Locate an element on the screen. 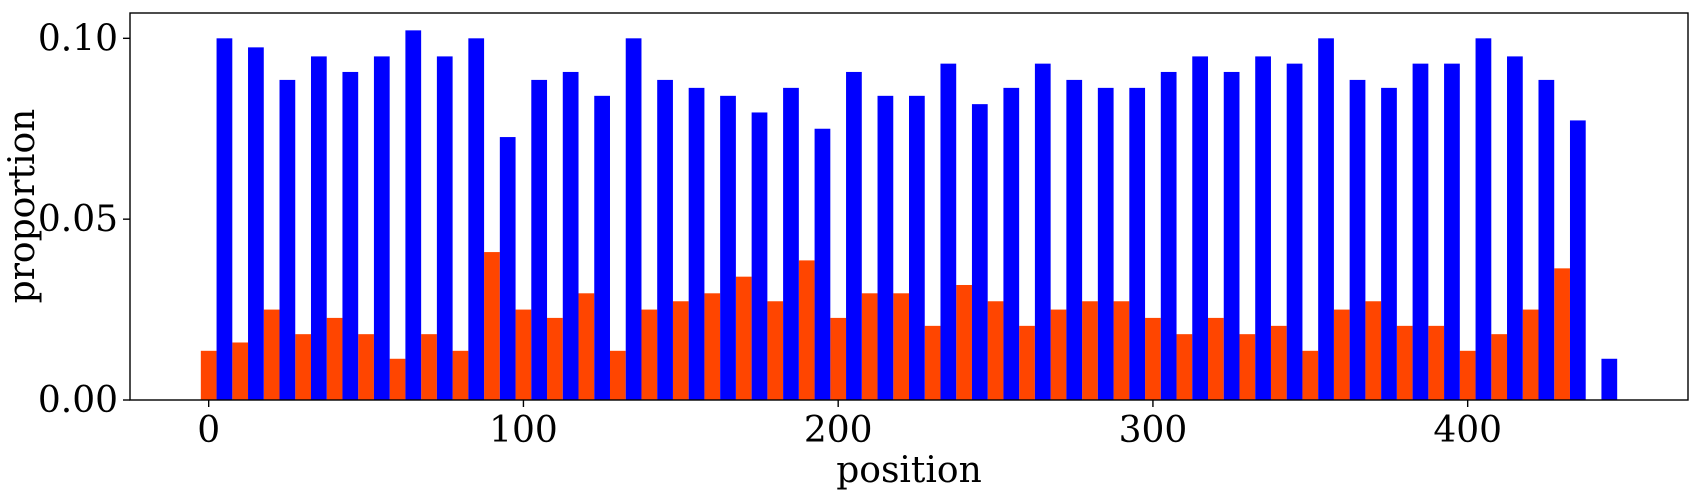 Image resolution: width=1694 pixels, height=497 pixels. y-tick-label: 0.00 is located at coordinates (78, 400).